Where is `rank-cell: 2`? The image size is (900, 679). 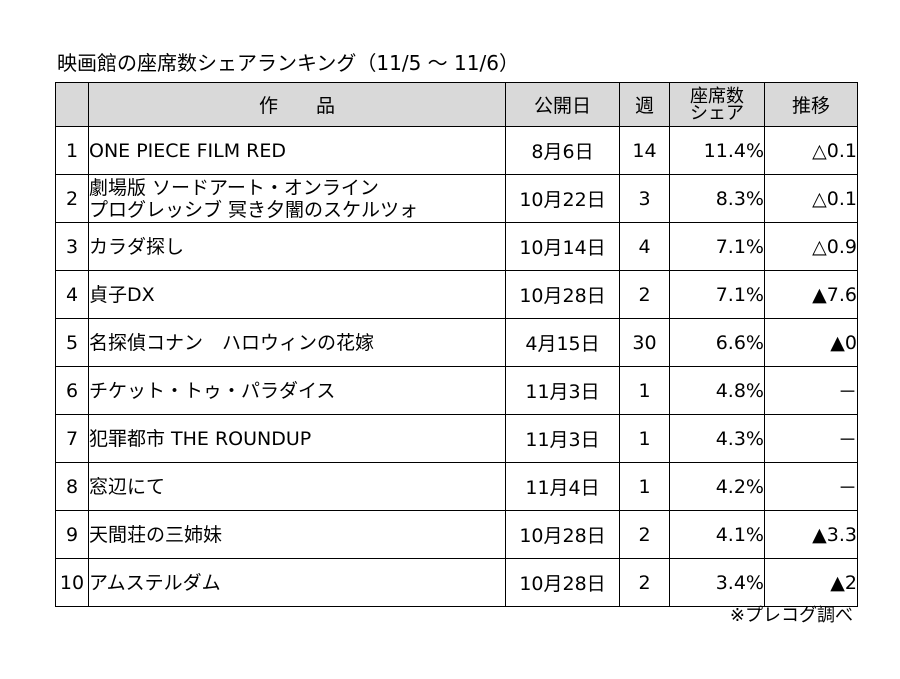
rank-cell: 2 is located at coordinates (72, 198).